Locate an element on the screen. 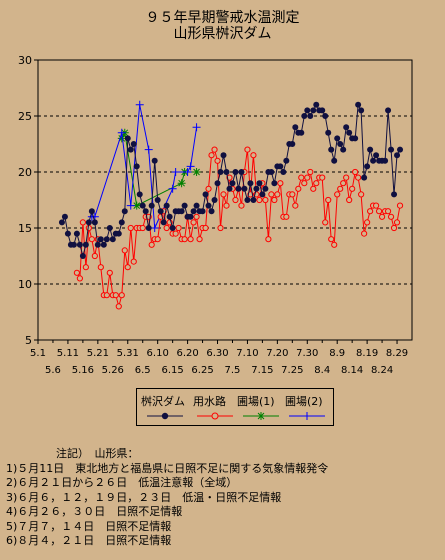  x-tick-label: 7.15 is located at coordinates (262, 370).